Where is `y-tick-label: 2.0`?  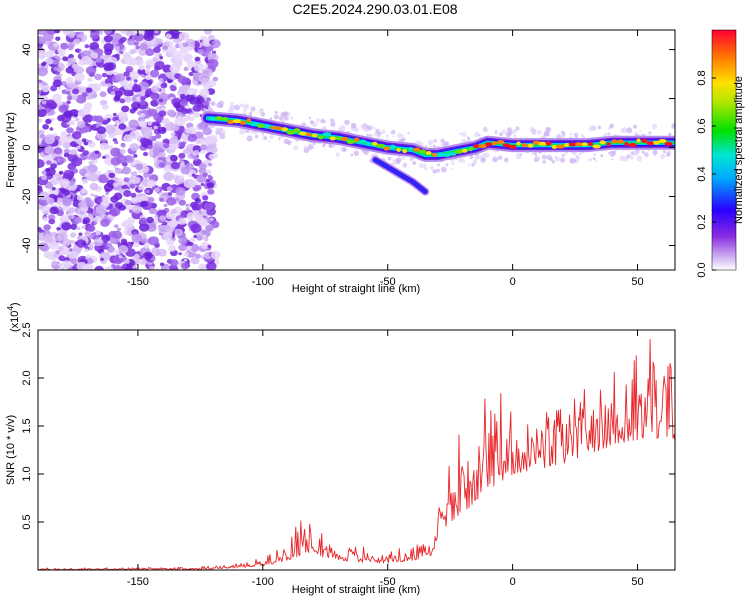 y-tick-label: 2.0 is located at coordinates (27, 377).